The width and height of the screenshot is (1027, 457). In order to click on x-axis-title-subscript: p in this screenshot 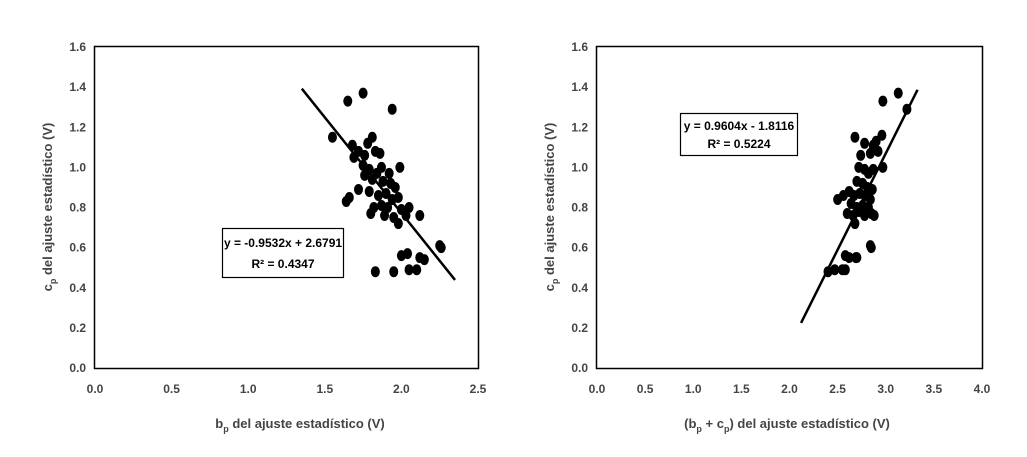, I will do `click(226, 429)`.